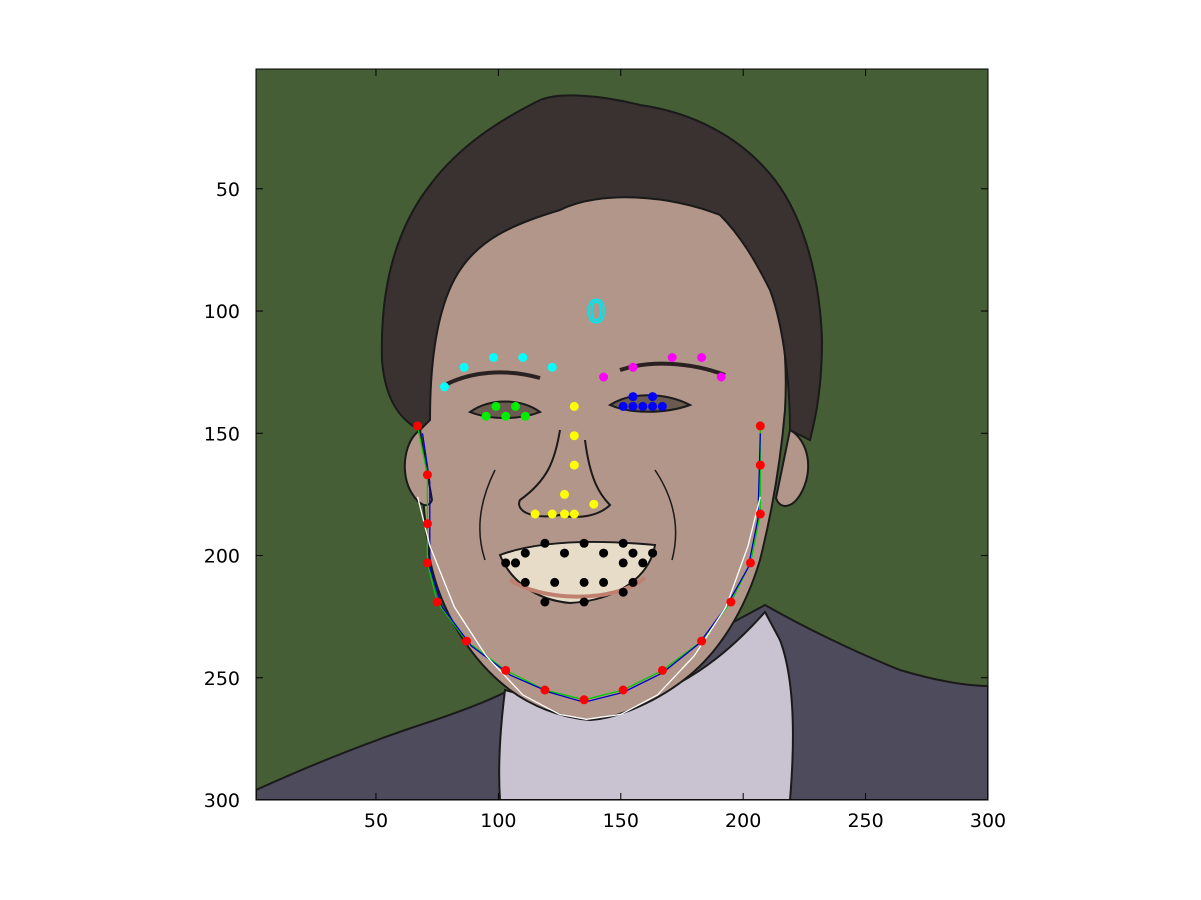 This screenshot has width=1201, height=900. Describe the element at coordinates (222, 801) in the screenshot. I see `y-tick-label: 300` at that location.